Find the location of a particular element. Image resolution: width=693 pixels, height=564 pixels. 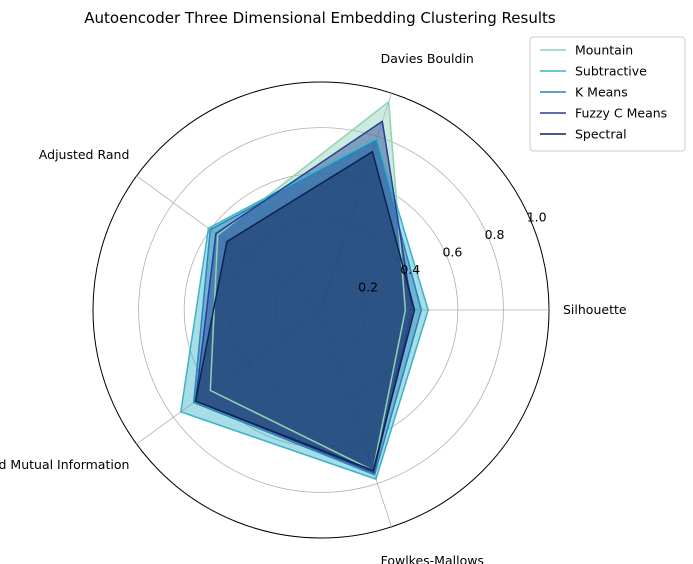

legend-label-2: K Means is located at coordinates (601, 92).